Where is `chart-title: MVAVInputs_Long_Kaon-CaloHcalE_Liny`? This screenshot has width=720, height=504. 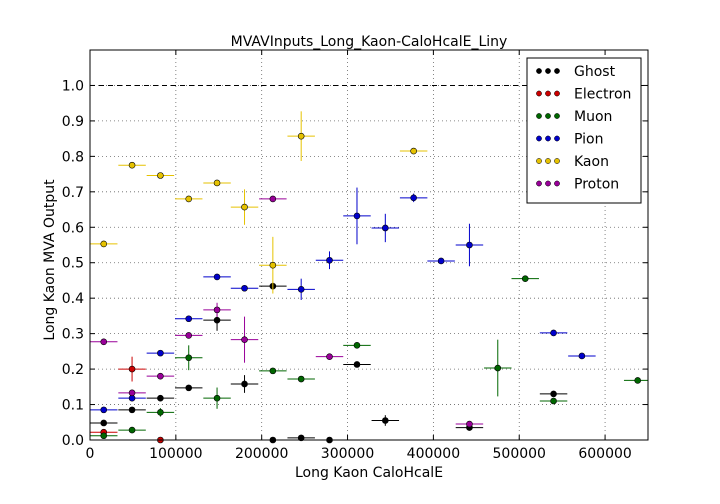
chart-title: MVAVInputs_Long_Kaon-CaloHcalE_Liny is located at coordinates (369, 42).